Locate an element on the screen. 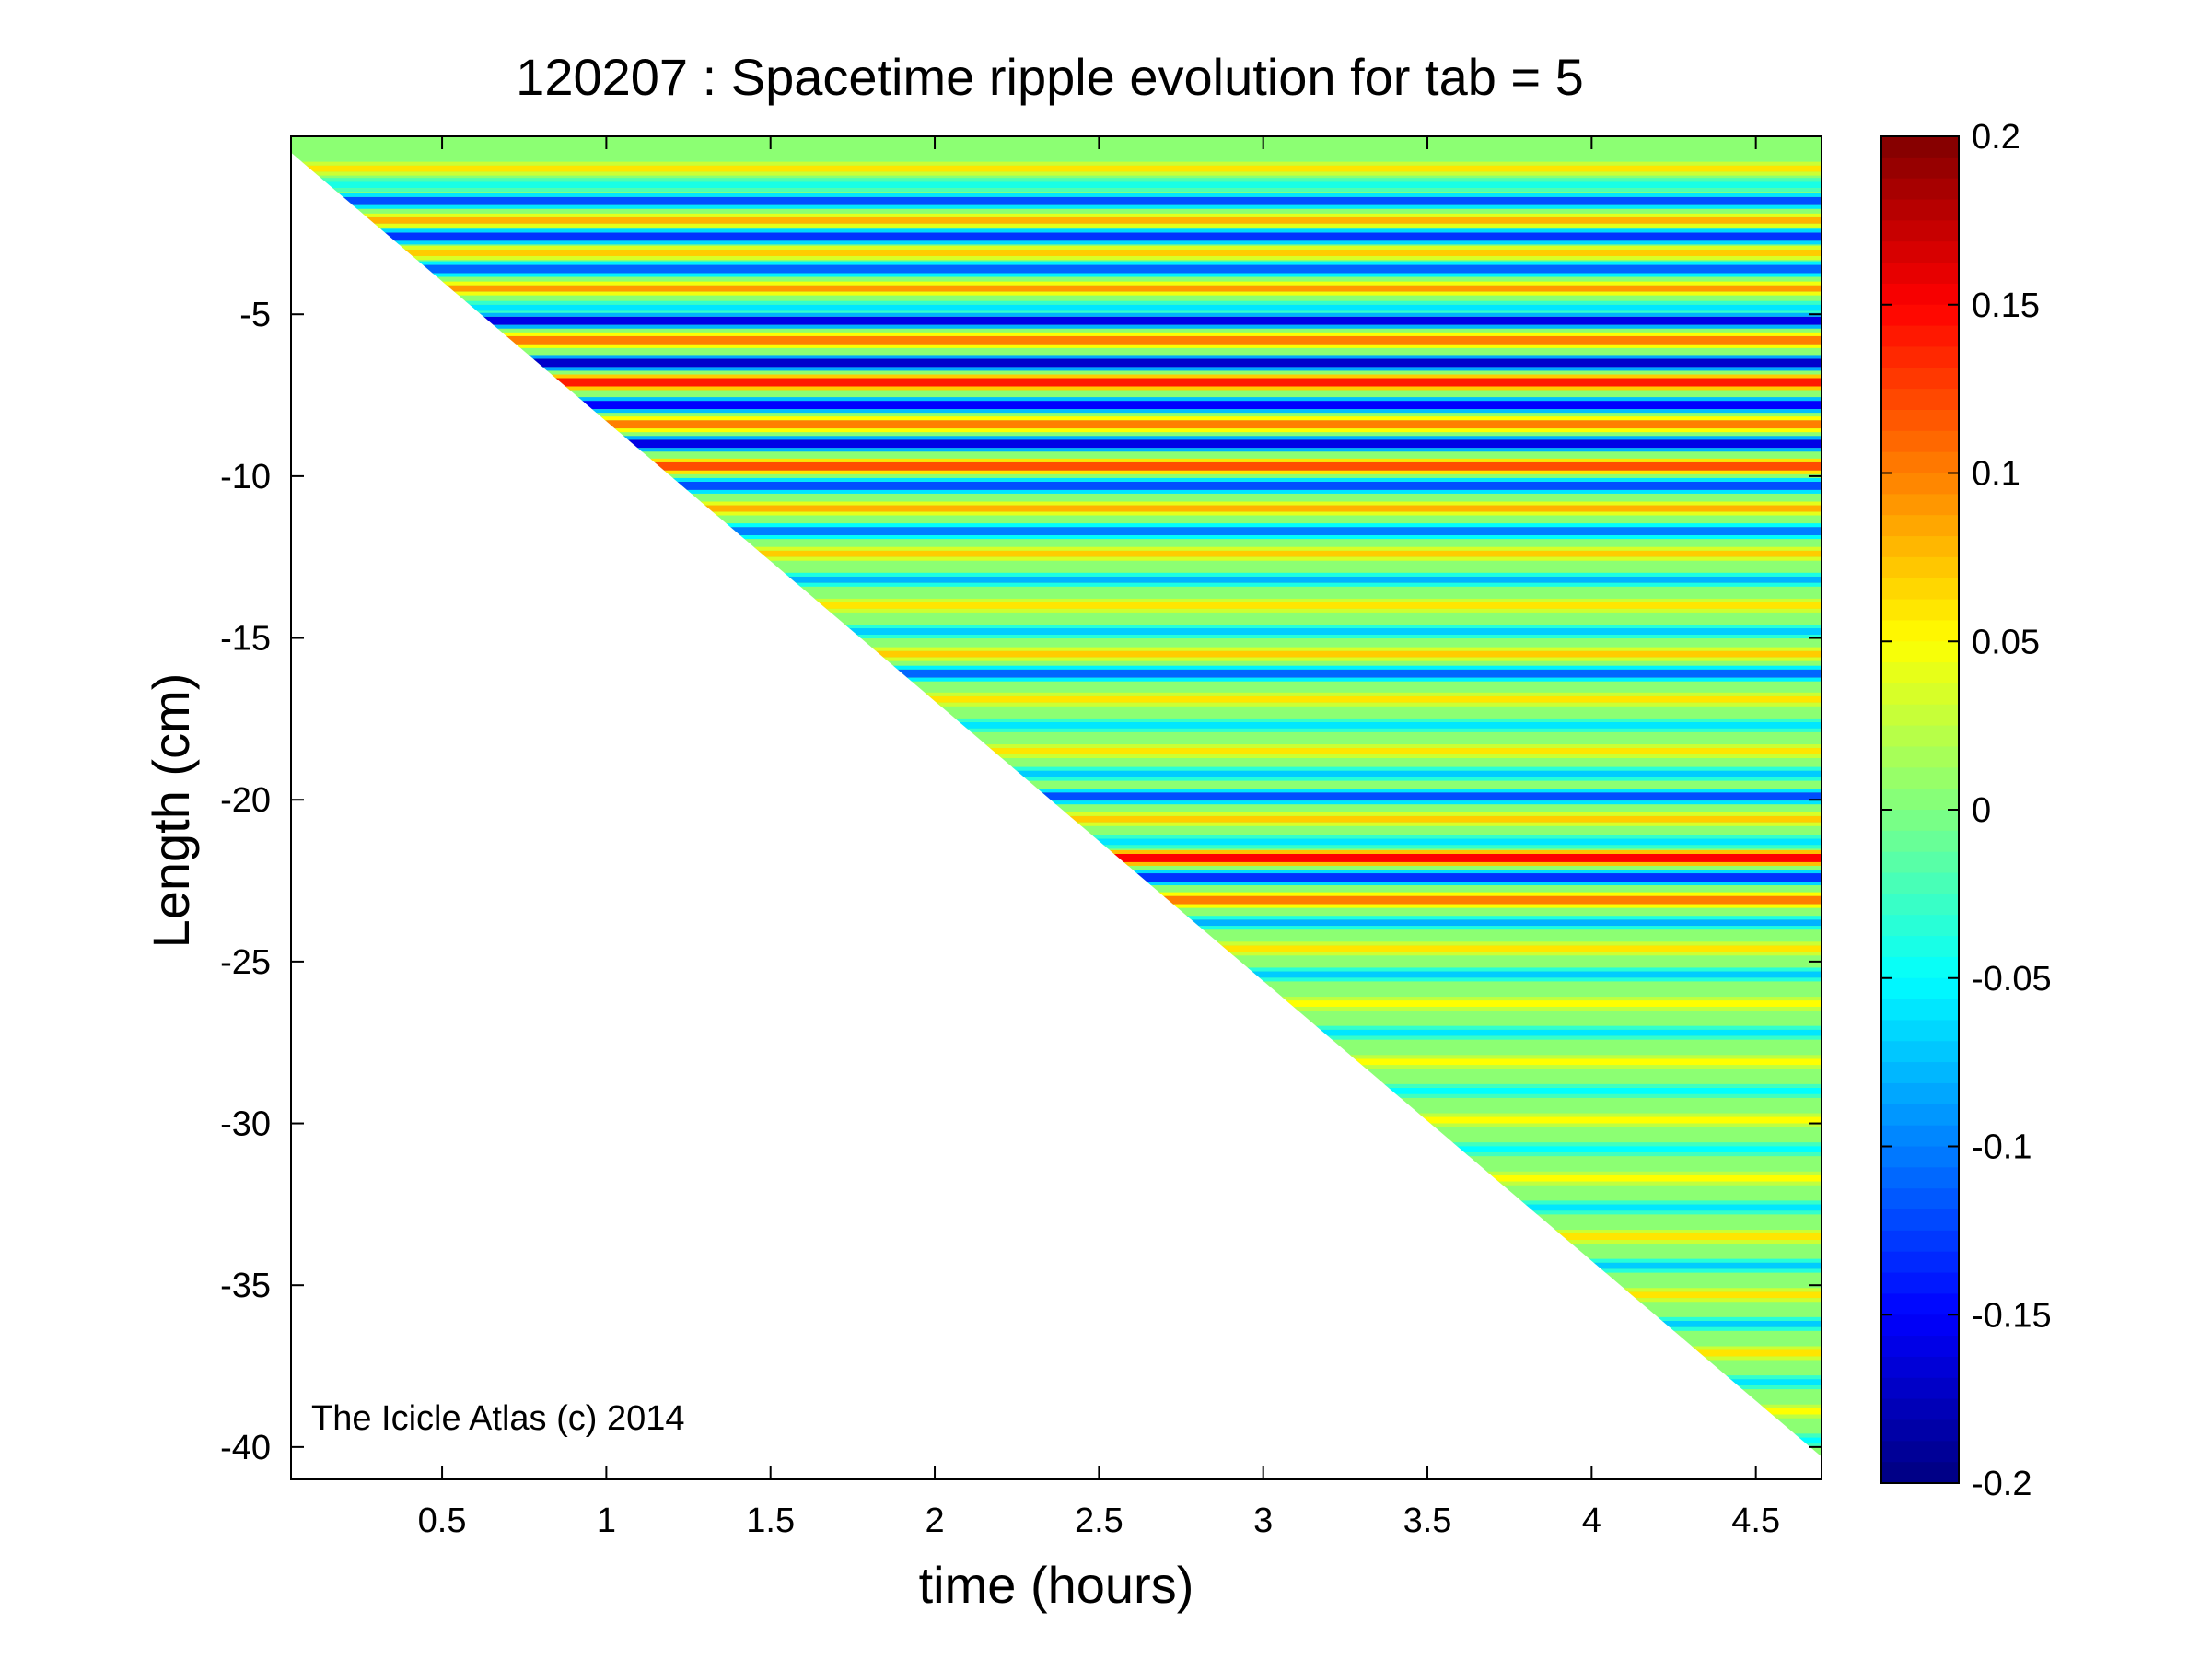 The image size is (2212, 1659). colorbar: 0.2 0.15 0.1 0.05 0 -0.05 -0.1 -0.15 -0.2 is located at coordinates (1966, 810).